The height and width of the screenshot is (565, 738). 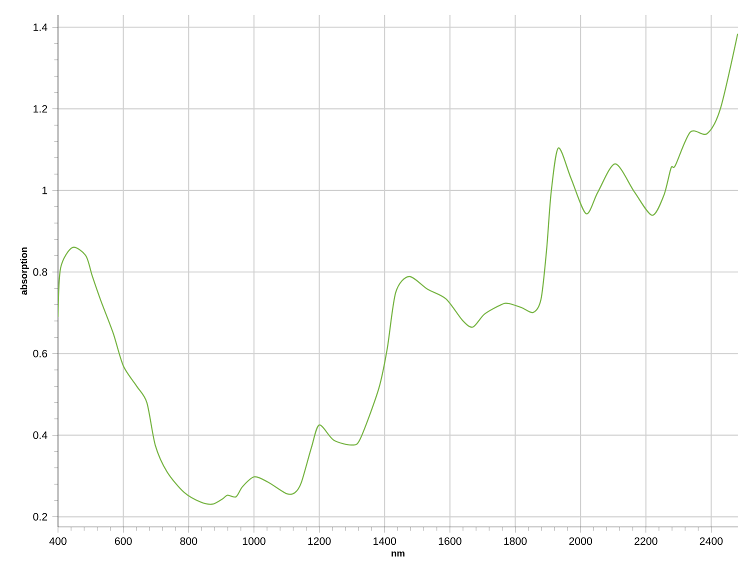 I want to click on x-tick-label: 2400, so click(x=711, y=541).